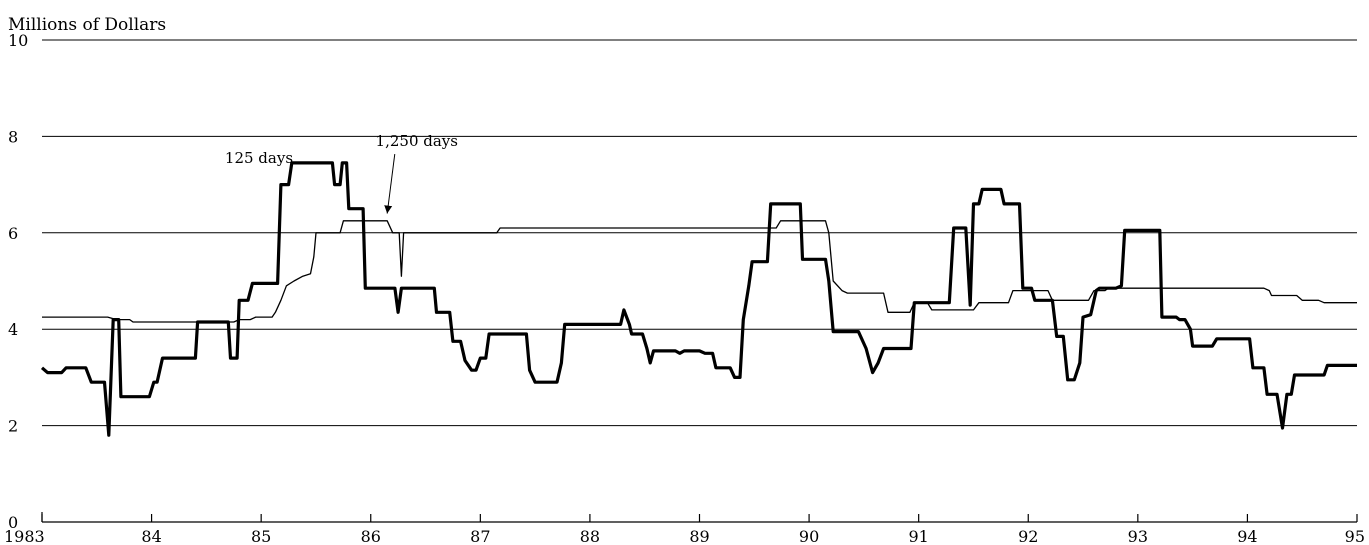 This screenshot has height=545, width=1369. Describe the element at coordinates (1028, 536) in the screenshot. I see `x-tick-label: 92` at that location.